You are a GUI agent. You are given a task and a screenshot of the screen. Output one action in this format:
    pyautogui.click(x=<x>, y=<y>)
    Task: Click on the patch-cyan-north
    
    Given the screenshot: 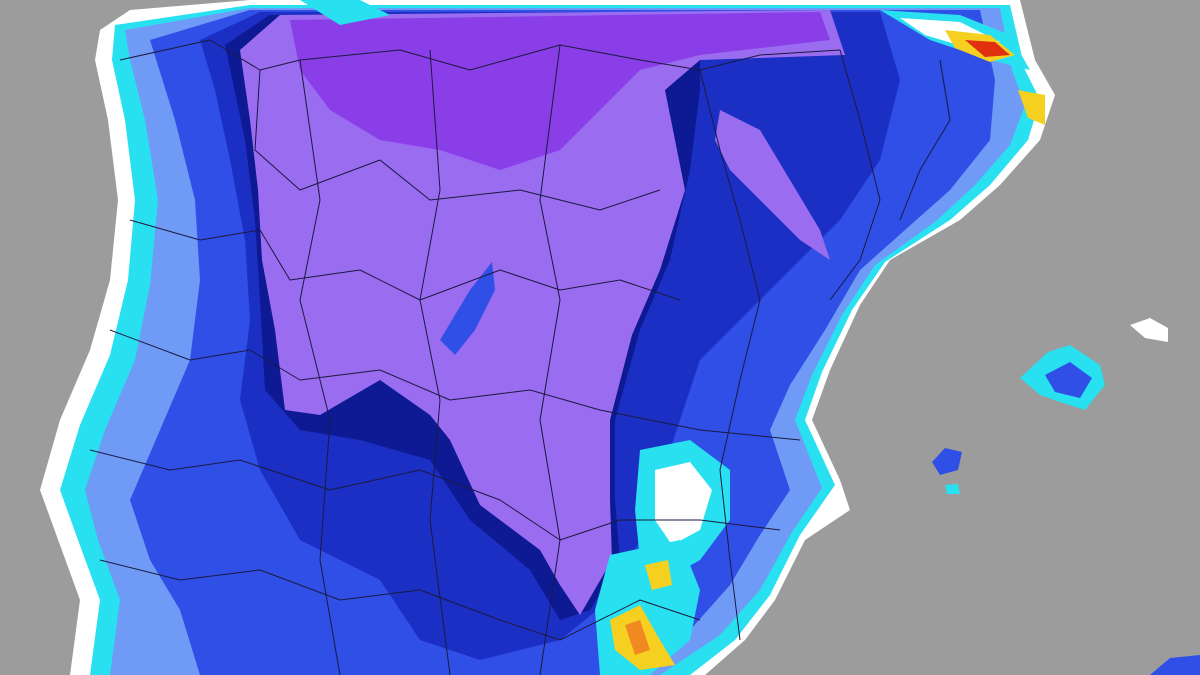 What is the action you would take?
    pyautogui.click(x=345, y=12)
    